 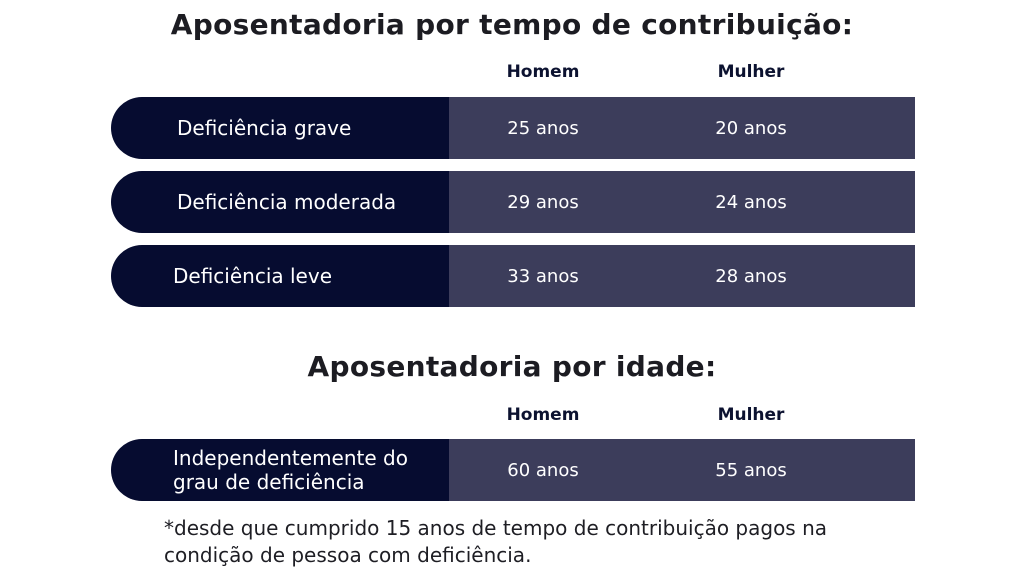 What do you see at coordinates (253, 276) in the screenshot?
I see `row-label: Deficiência leve` at bounding box center [253, 276].